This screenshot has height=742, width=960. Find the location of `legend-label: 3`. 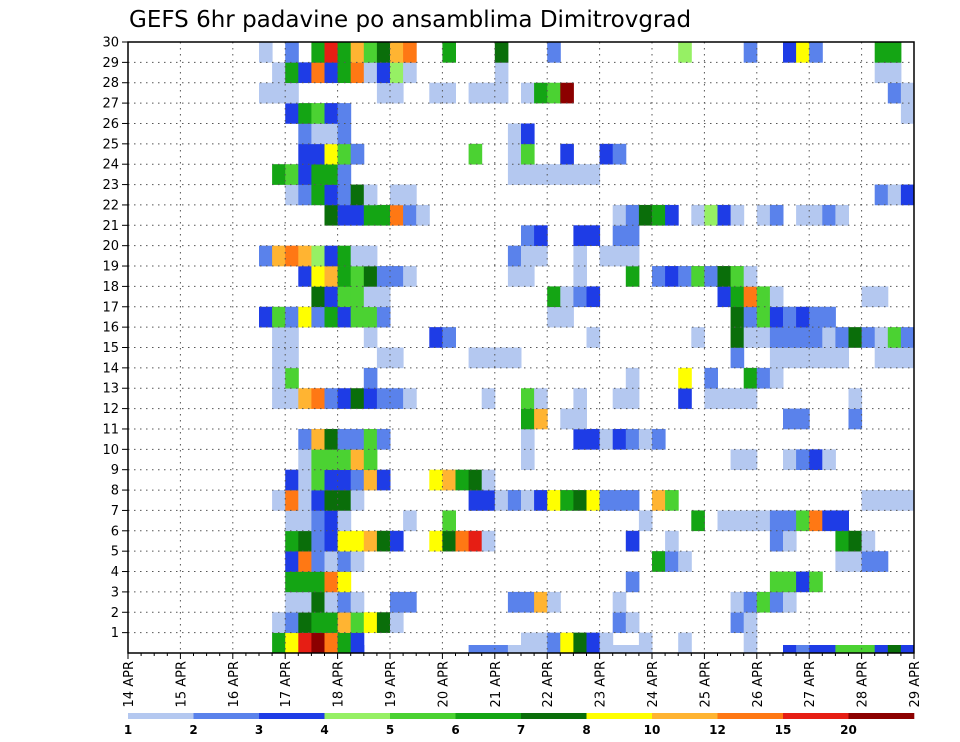

legend-label: 3 is located at coordinates (259, 730).